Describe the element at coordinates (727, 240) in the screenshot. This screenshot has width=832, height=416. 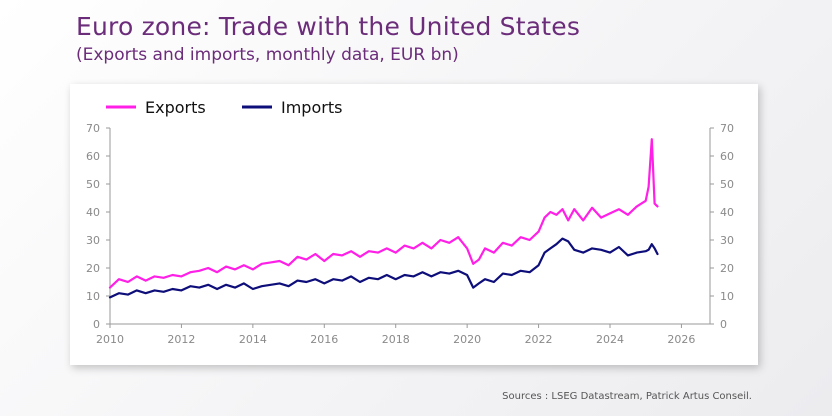
I see `y-tick-label-right: 30` at that location.